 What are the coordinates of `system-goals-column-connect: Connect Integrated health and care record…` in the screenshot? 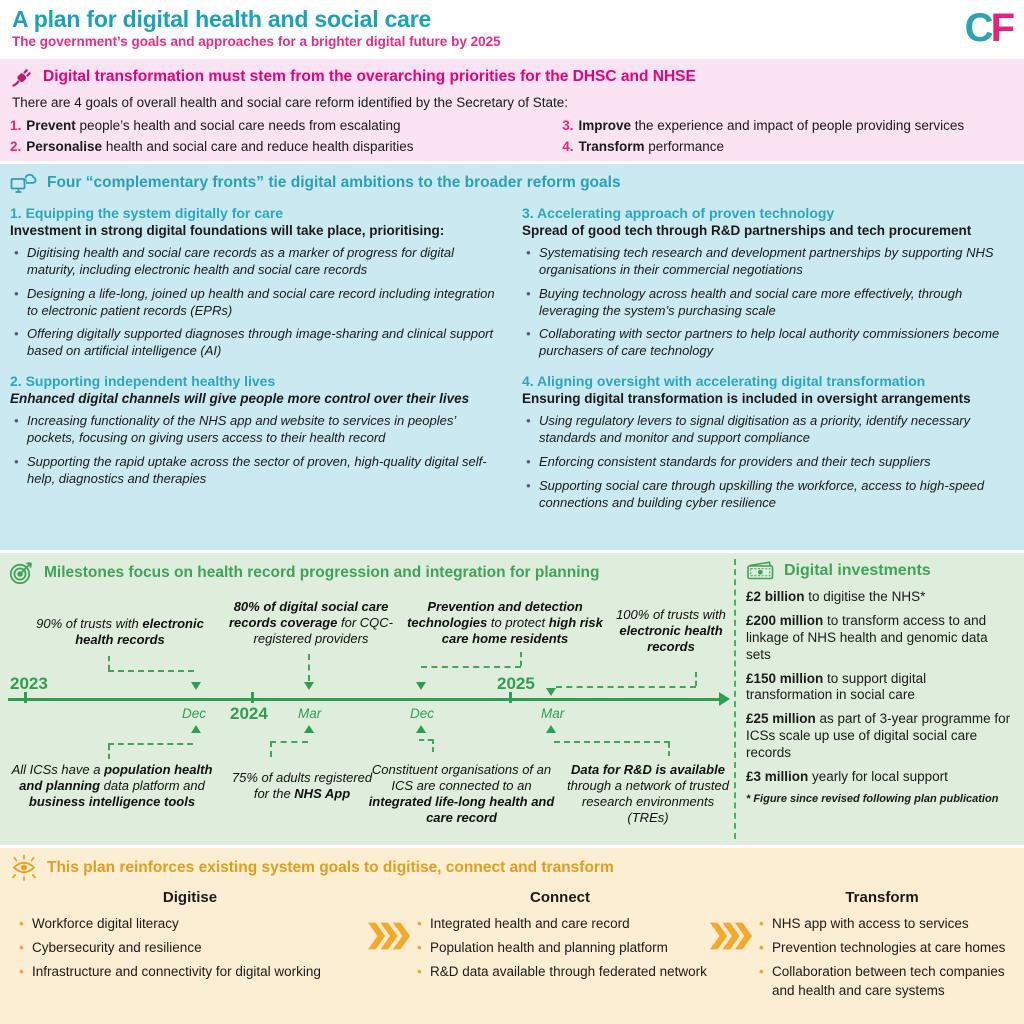 It's located at (560, 947).